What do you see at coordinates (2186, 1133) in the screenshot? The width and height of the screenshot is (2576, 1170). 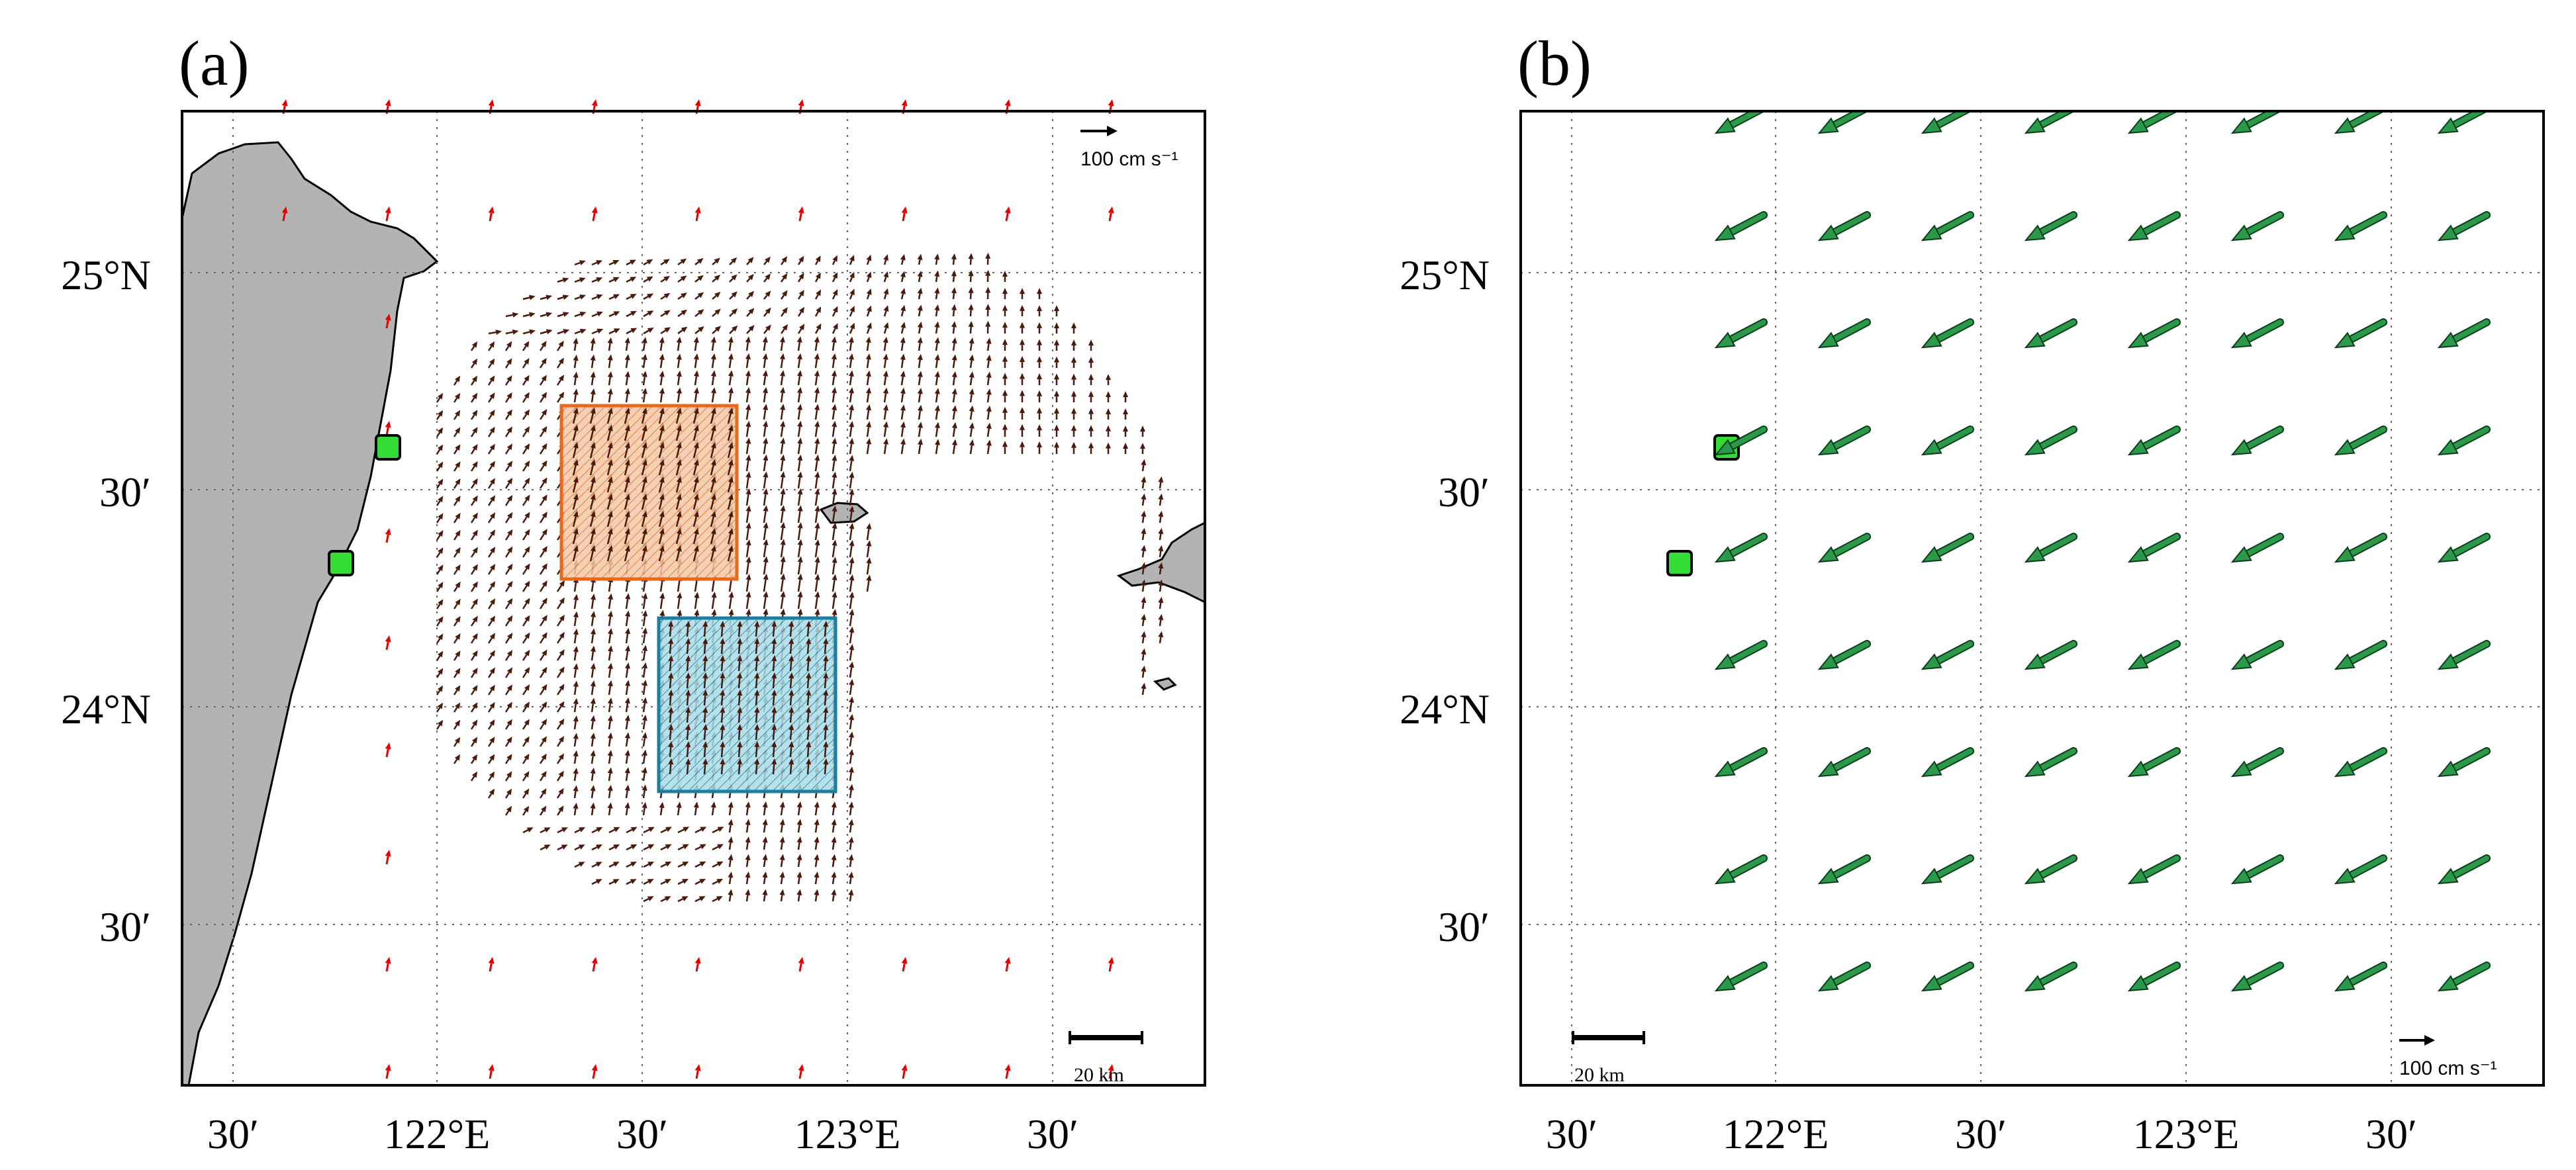 I see `lon-label-123E-b: 123°E` at bounding box center [2186, 1133].